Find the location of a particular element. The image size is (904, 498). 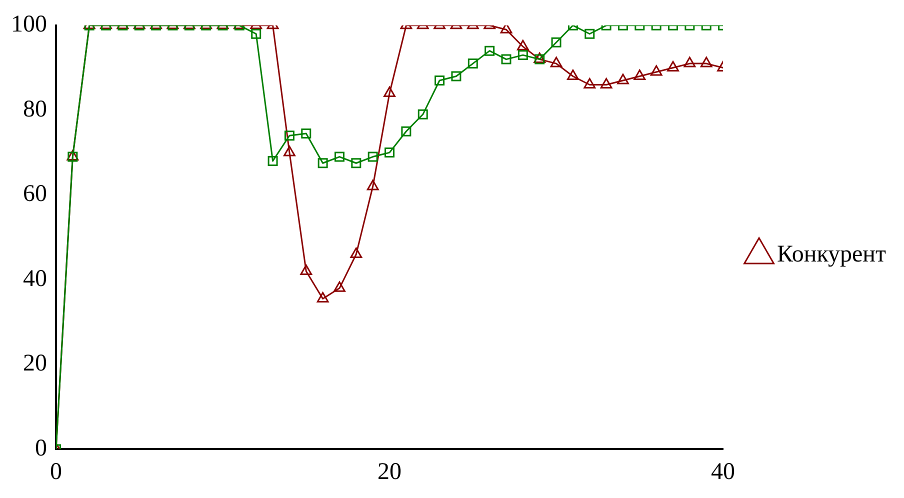

y-tick-label: 100 is located at coordinates (29, 25).